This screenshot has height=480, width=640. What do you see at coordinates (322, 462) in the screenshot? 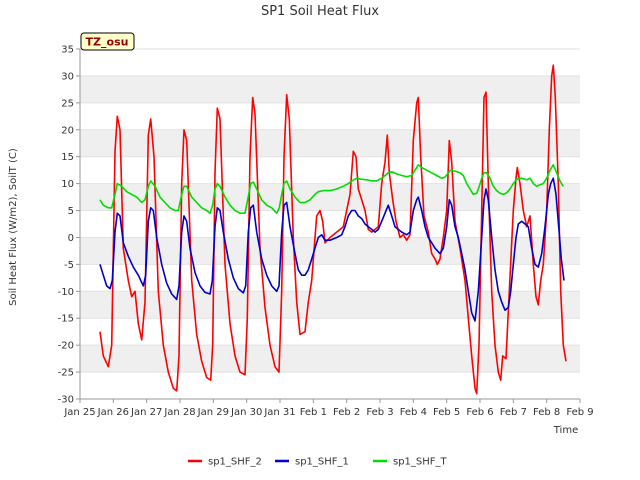
I see `legend-label-sp1_SHF_1: sp1_SHF_1` at bounding box center [322, 462].